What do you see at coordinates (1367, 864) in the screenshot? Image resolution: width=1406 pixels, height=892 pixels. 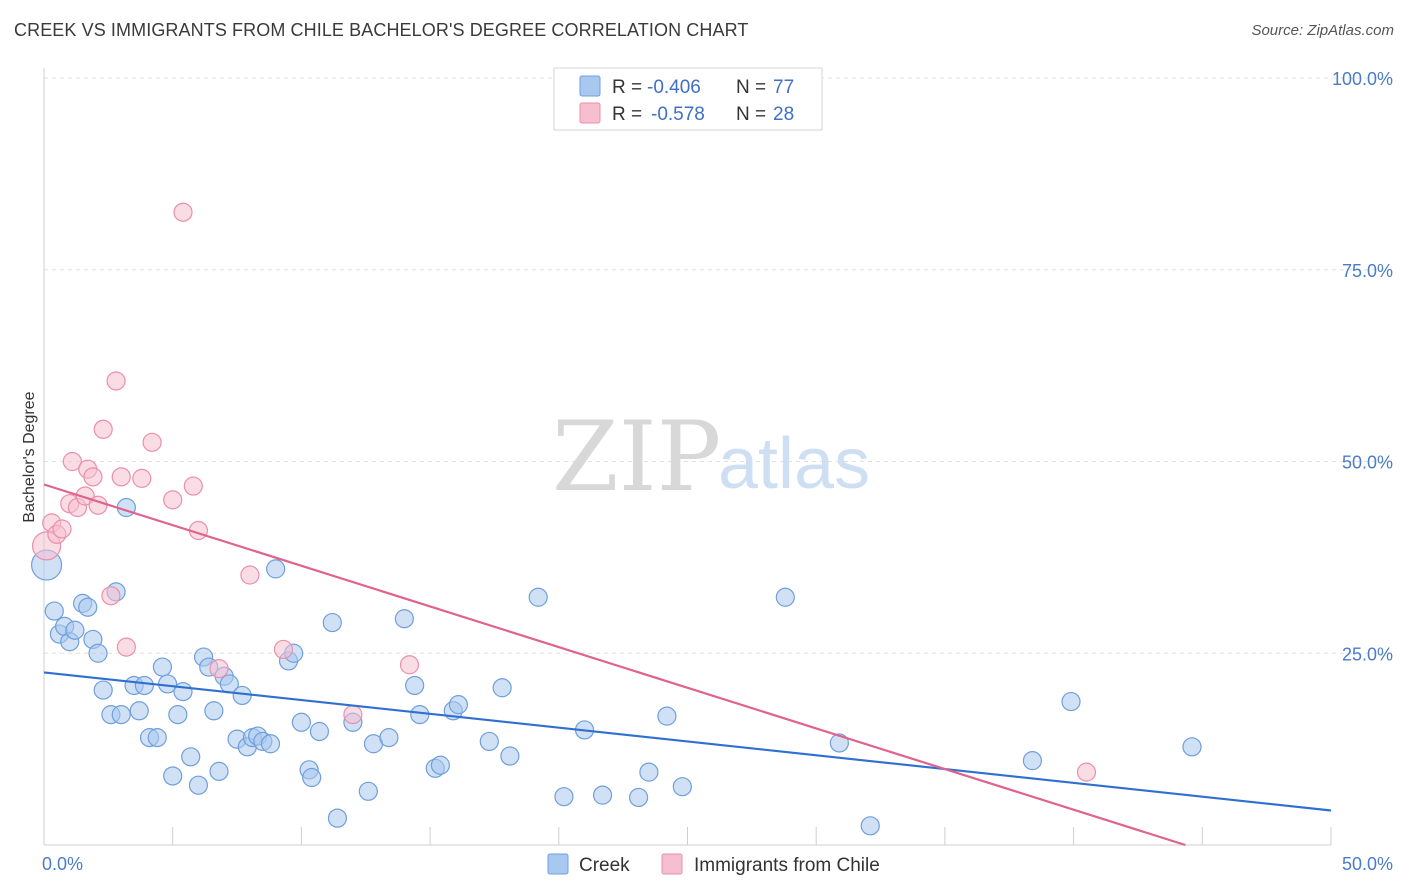 I see `x-tick-label-end: 50.0%` at bounding box center [1367, 864].